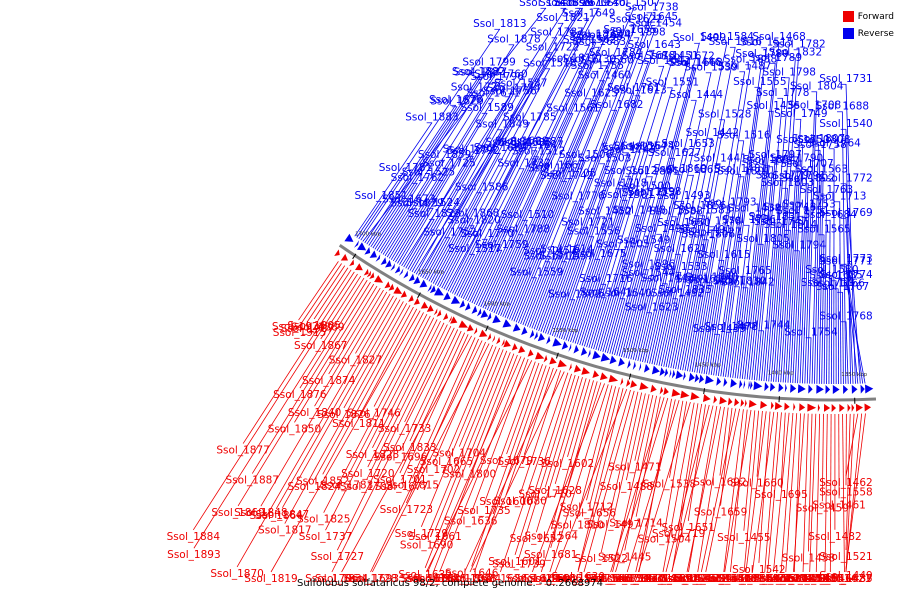  Describe the element at coordinates (798, 176) in the screenshot. I see `reverse-gene-label: Ssol_1791` at that location.